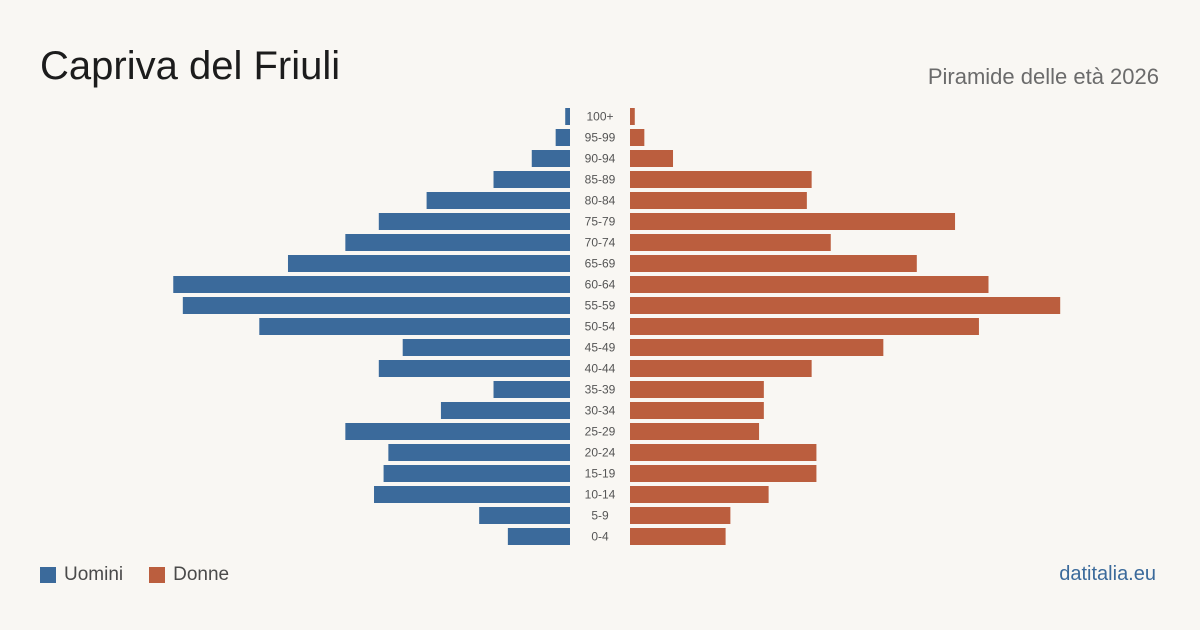  I want to click on legend-swatch-women, so click(157, 575).